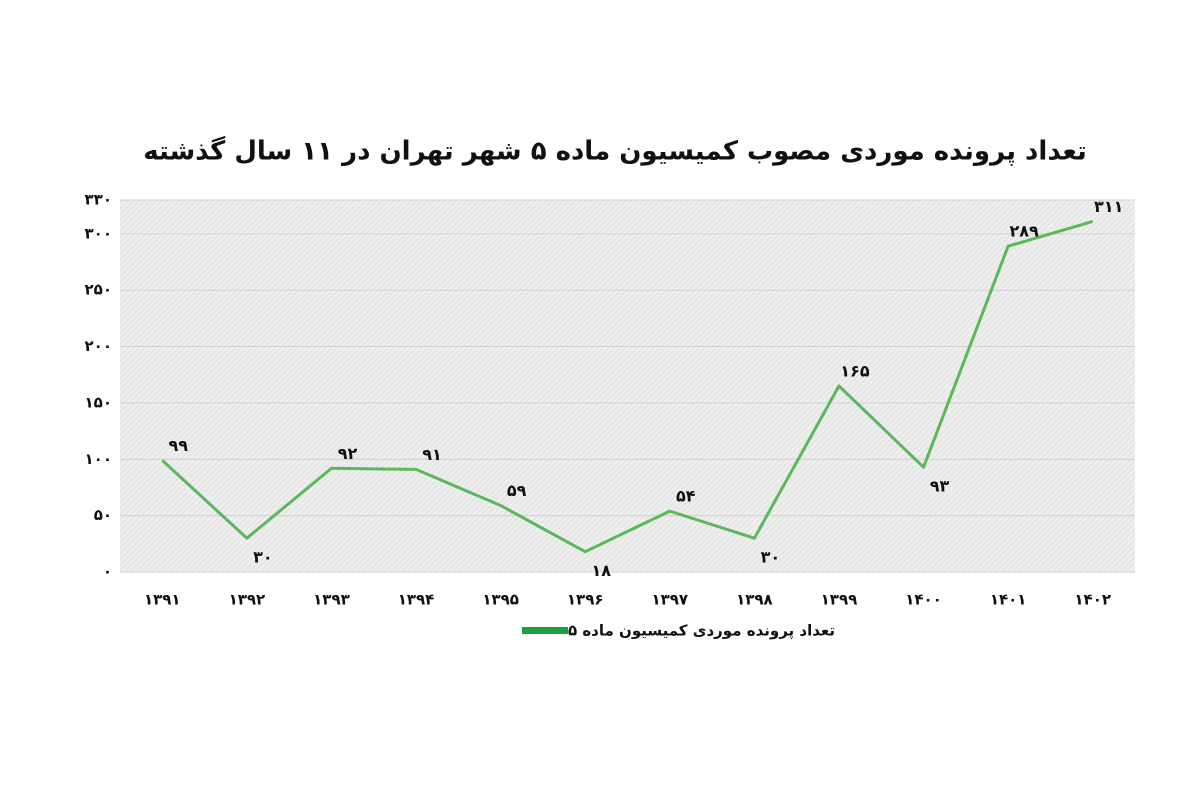 This screenshot has height=800, width=1200. What do you see at coordinates (601, 570) in the screenshot?
I see `value-label: ۱۸` at bounding box center [601, 570].